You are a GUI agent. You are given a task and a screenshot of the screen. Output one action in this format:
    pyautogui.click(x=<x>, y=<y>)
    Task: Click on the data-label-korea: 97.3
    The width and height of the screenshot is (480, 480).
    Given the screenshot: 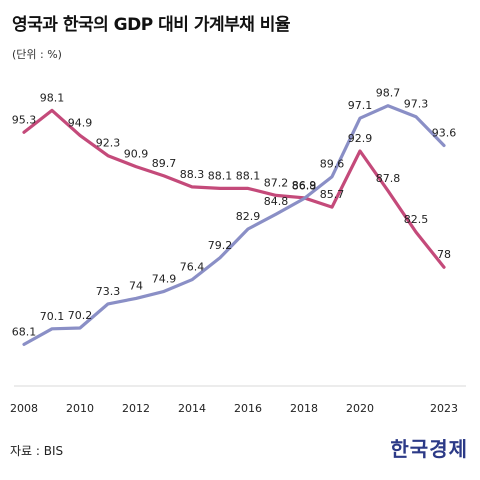 What is the action you would take?
    pyautogui.click(x=416, y=104)
    